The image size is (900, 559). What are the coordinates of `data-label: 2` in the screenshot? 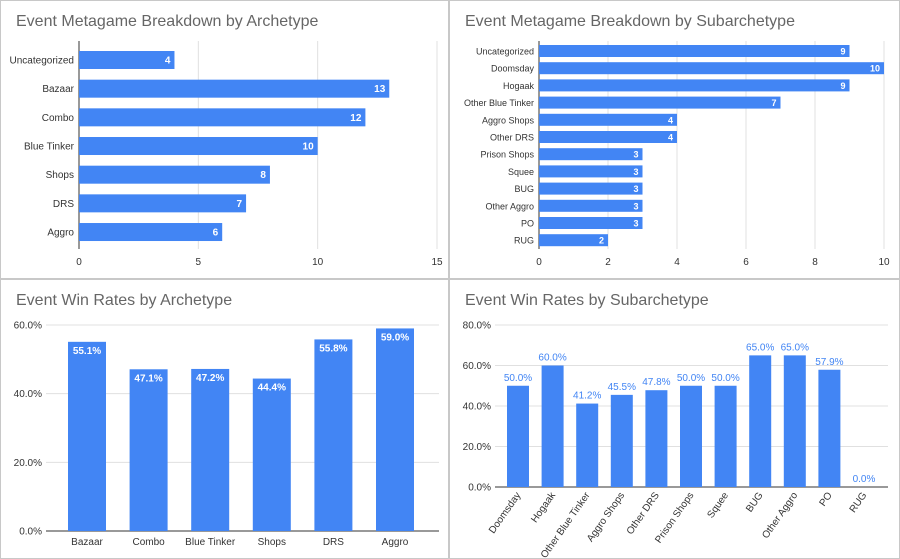 It's located at (601, 241).